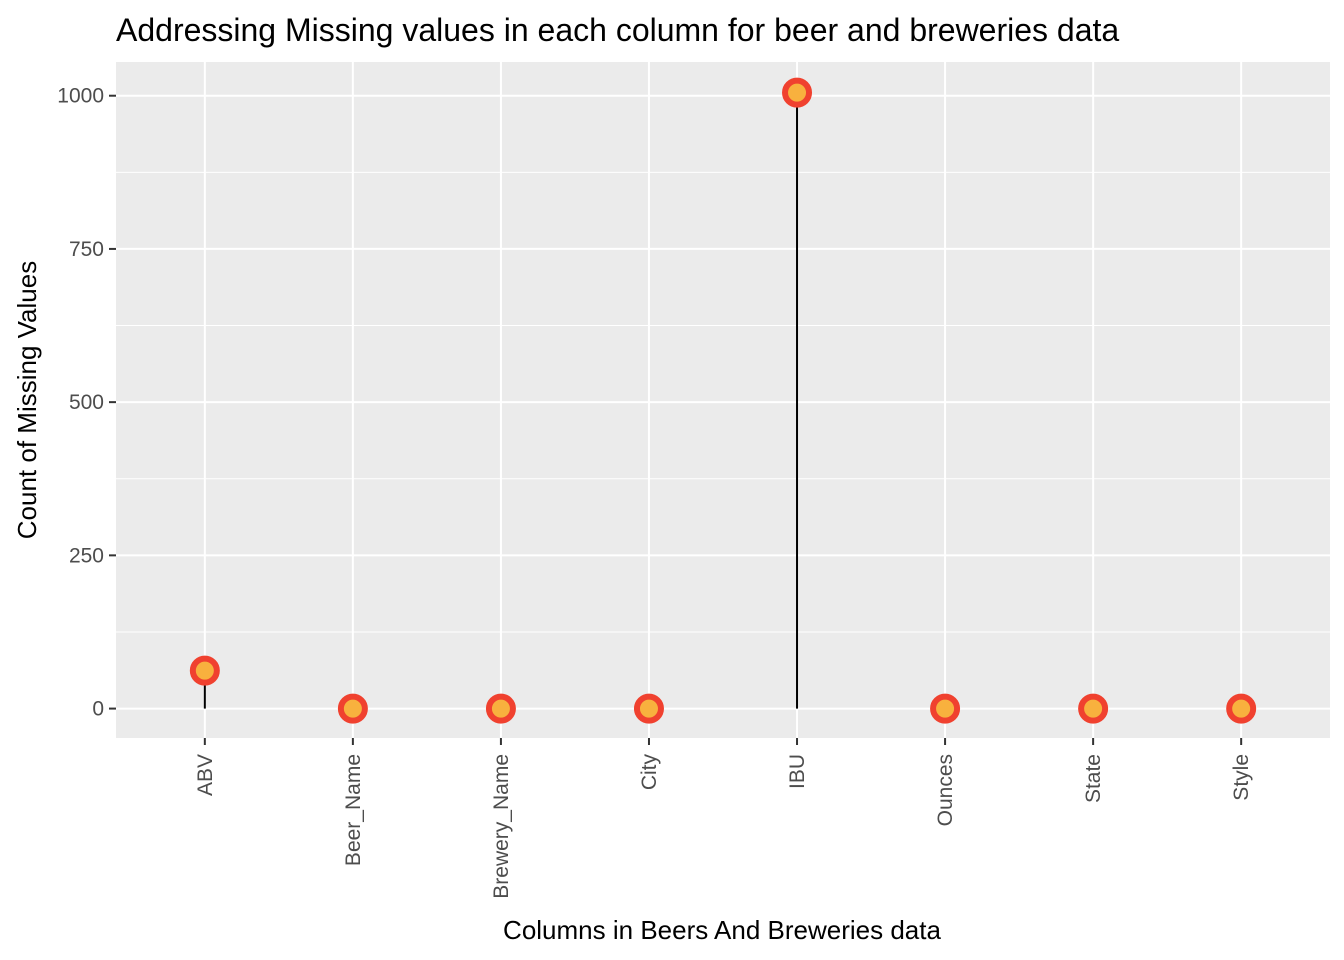 Image resolution: width=1344 pixels, height=960 pixels. Describe the element at coordinates (945, 708) in the screenshot. I see `point-ounces` at that location.